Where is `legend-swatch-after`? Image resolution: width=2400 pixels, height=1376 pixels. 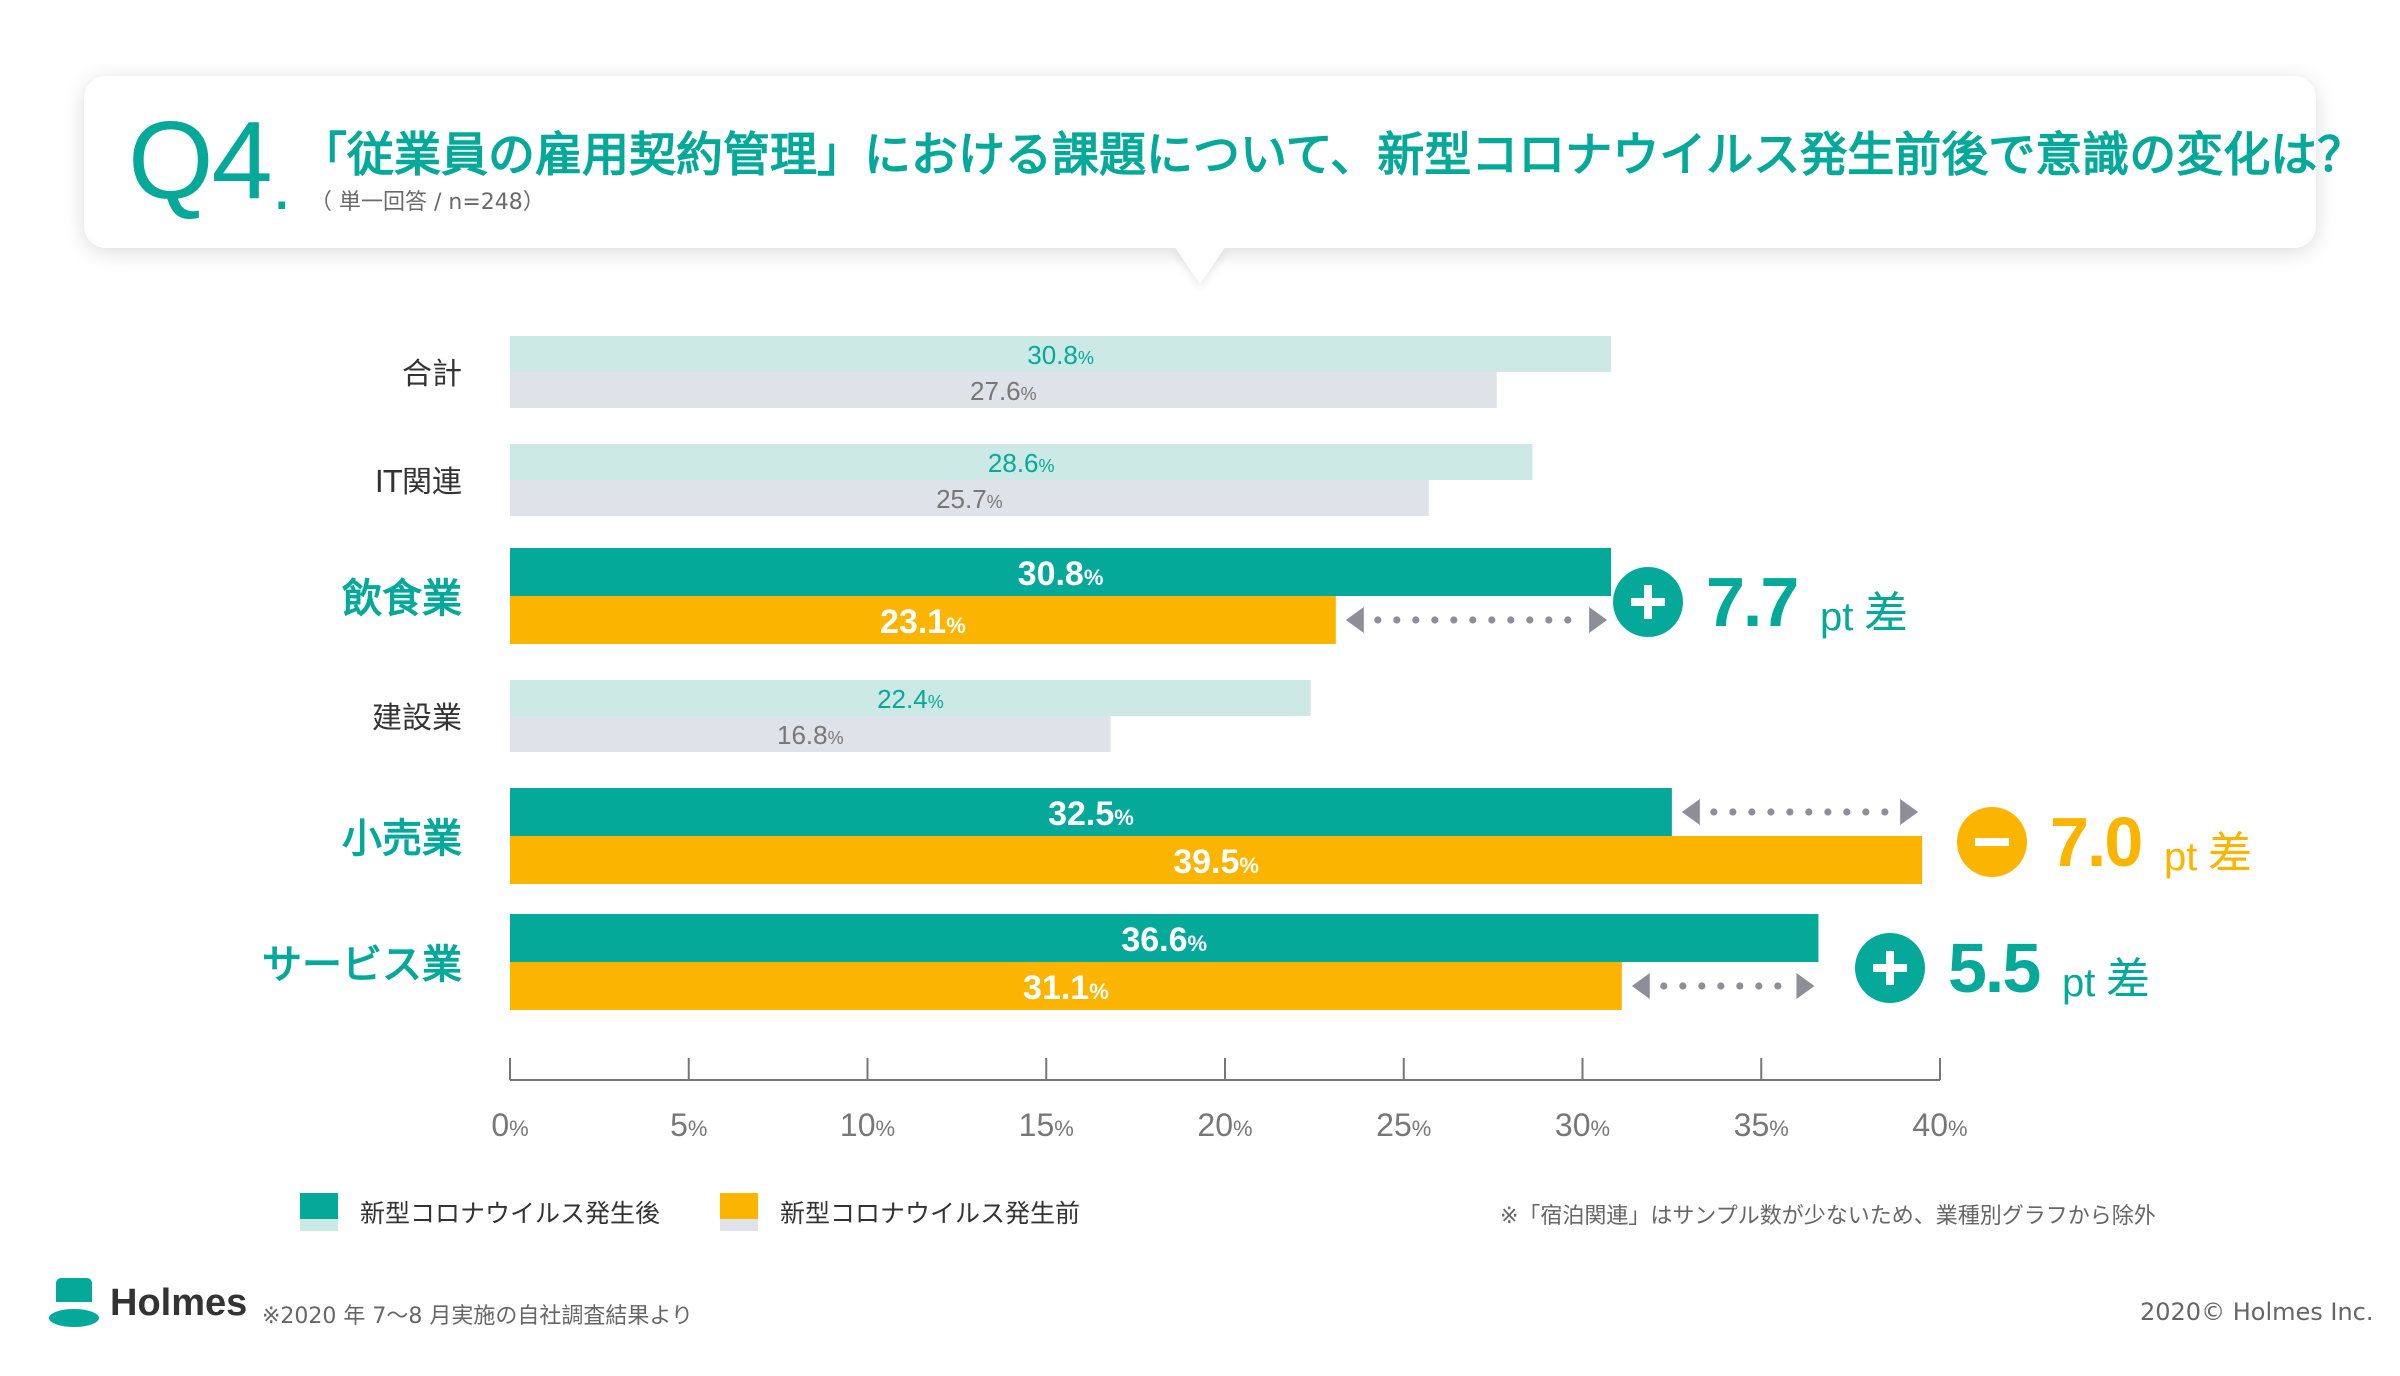 legend-swatch-after is located at coordinates (319, 1212).